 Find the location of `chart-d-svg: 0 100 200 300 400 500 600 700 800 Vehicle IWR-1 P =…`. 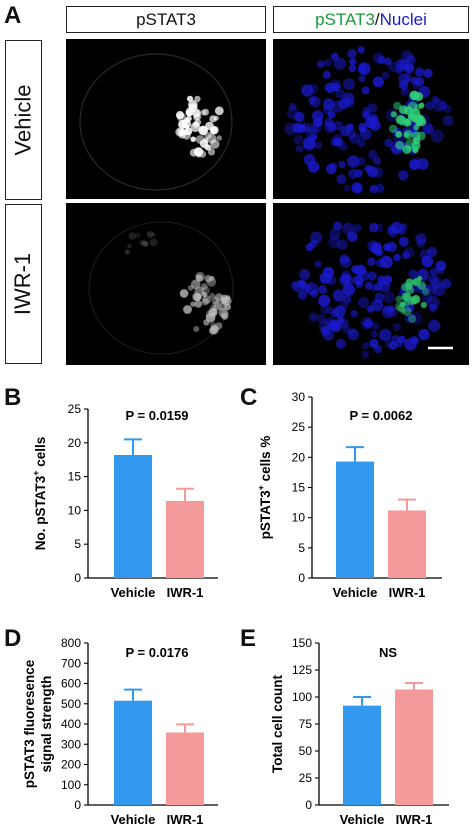

chart-d-svg: 0 100 200 300 400 500 600 700 800 Vehicle IWR-1 P =… is located at coordinates (120, 731).